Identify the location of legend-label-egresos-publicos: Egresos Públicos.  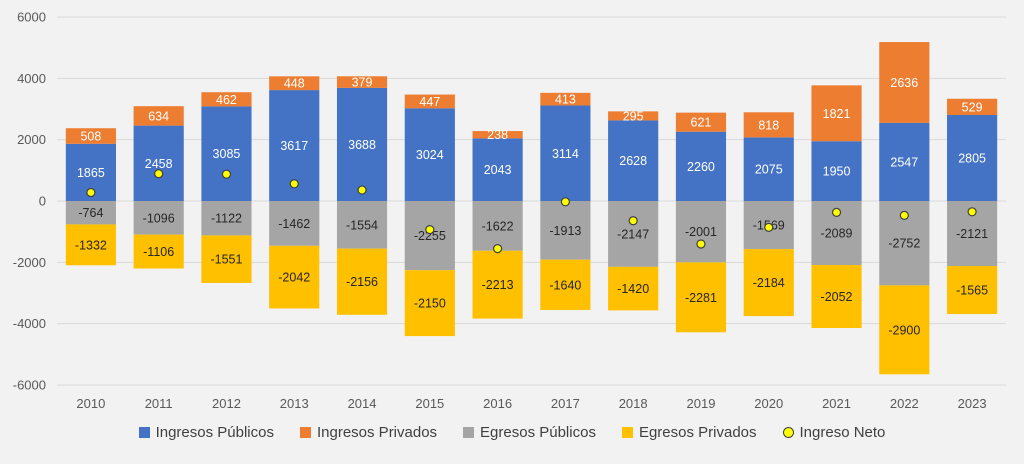
(538, 432).